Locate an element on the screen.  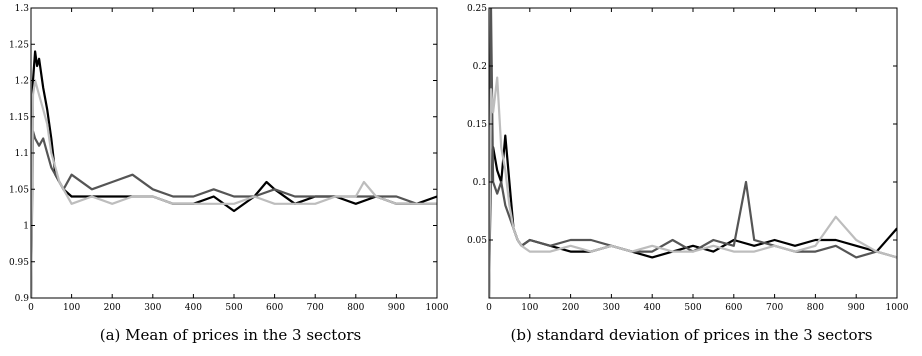
mean-y-tick-label: 1 is located at coordinates (26, 227).